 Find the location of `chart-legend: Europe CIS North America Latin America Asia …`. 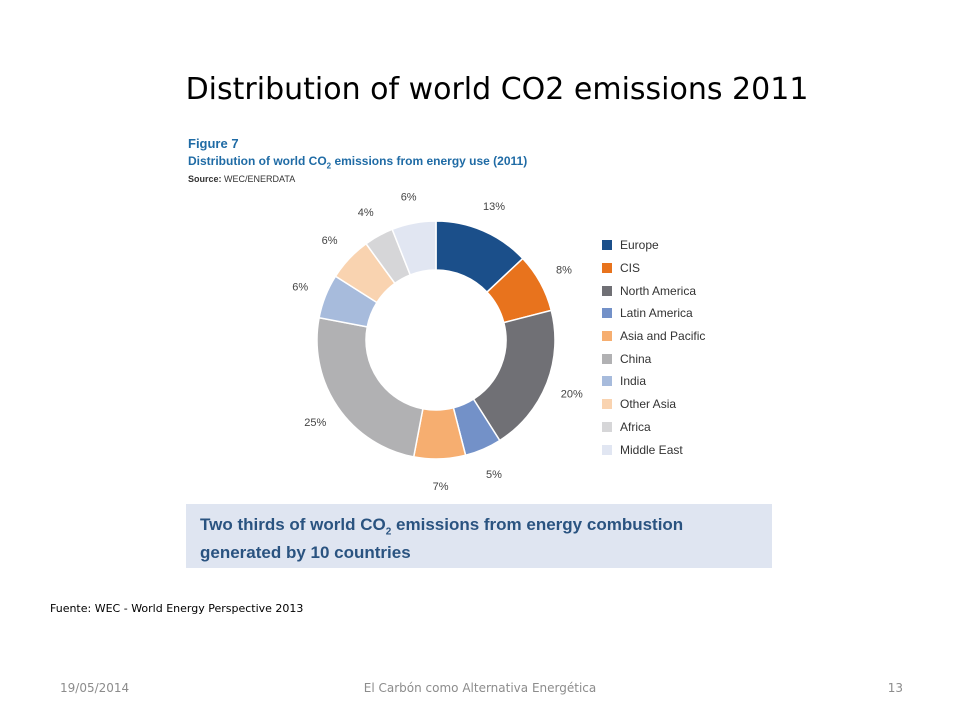

chart-legend: Europe CIS North America Latin America Asia … is located at coordinates (653, 347).